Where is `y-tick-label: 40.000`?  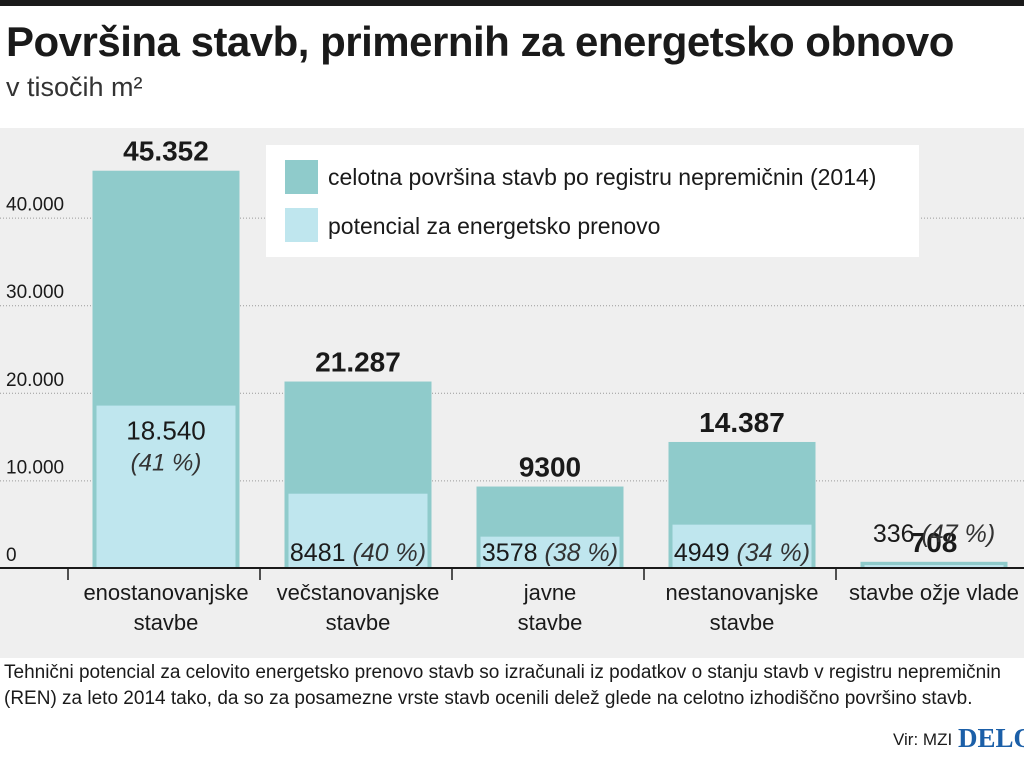 y-tick-label: 40.000 is located at coordinates (35, 205).